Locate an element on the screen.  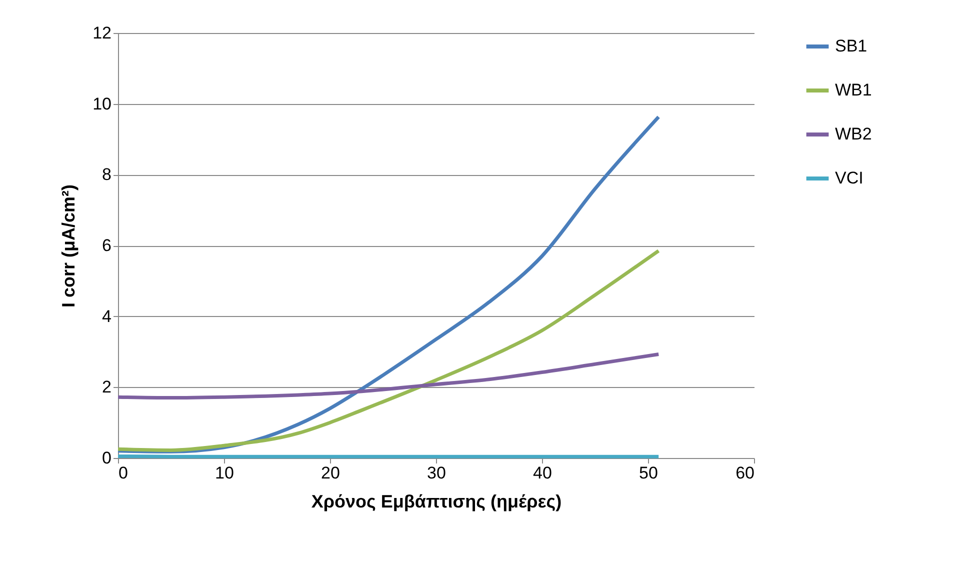
legend-label: WB1 is located at coordinates (853, 90).